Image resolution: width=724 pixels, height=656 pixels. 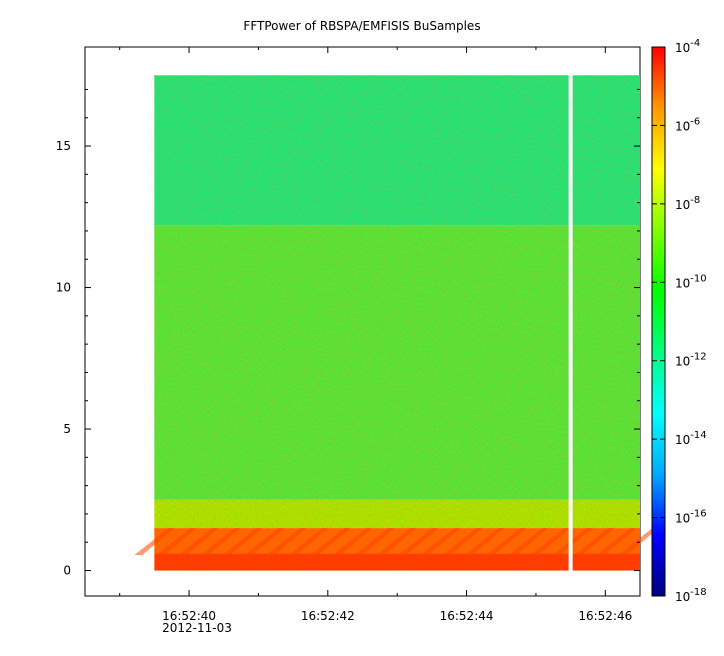 I want to click on x-tick-label: 16:52:46, so click(x=605, y=616).